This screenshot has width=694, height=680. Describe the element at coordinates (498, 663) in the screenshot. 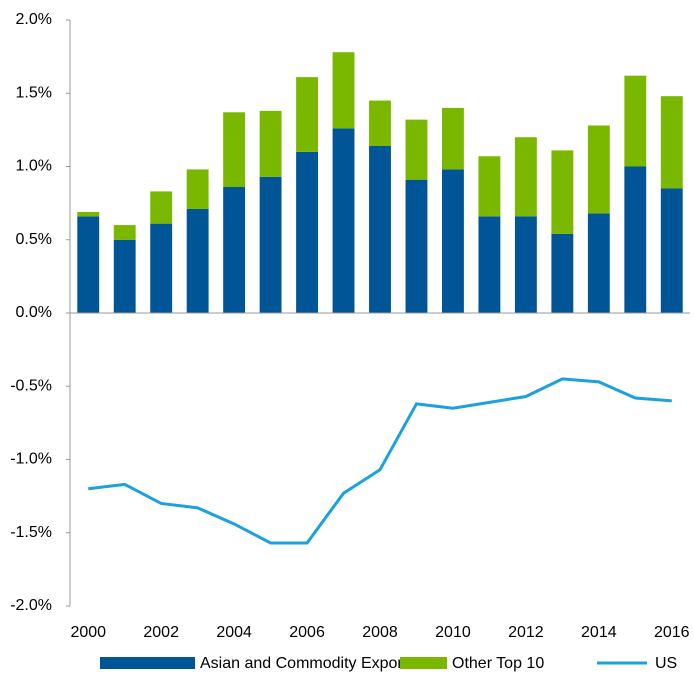

I see `legend-label: Other Top 10` at that location.